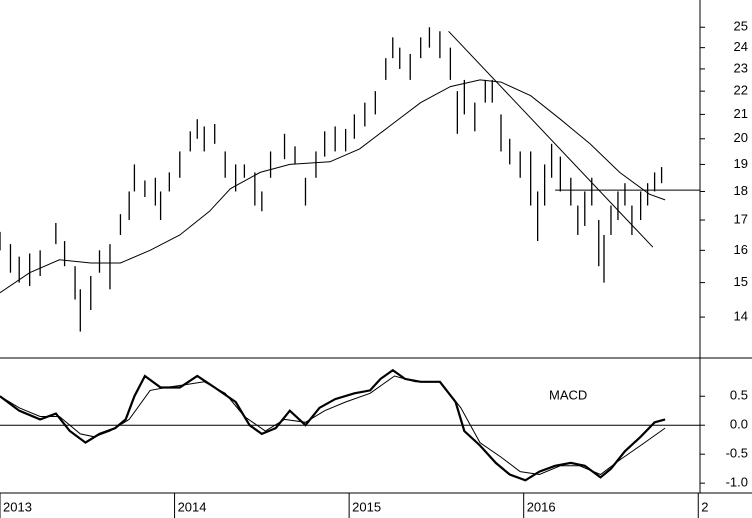  What do you see at coordinates (192, 506) in the screenshot?
I see `x-tick-label: 2014` at bounding box center [192, 506].